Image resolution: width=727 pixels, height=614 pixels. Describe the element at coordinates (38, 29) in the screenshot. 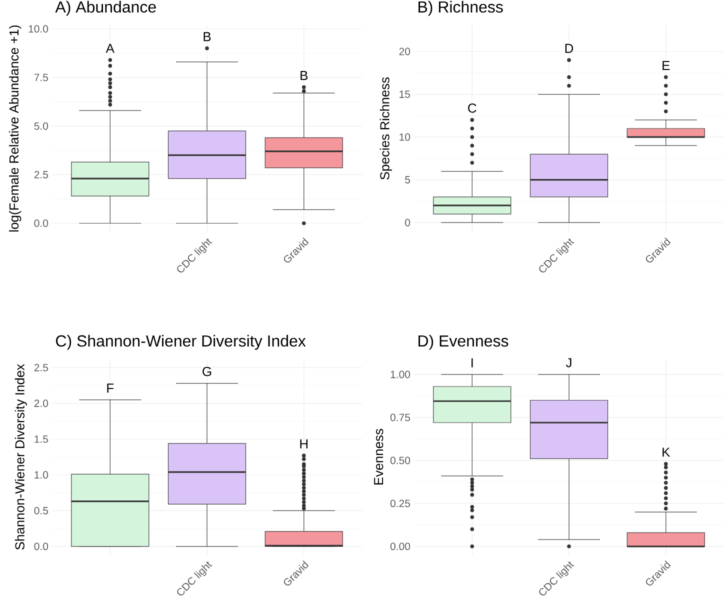

I see `y-tick-label: 10.0` at that location.